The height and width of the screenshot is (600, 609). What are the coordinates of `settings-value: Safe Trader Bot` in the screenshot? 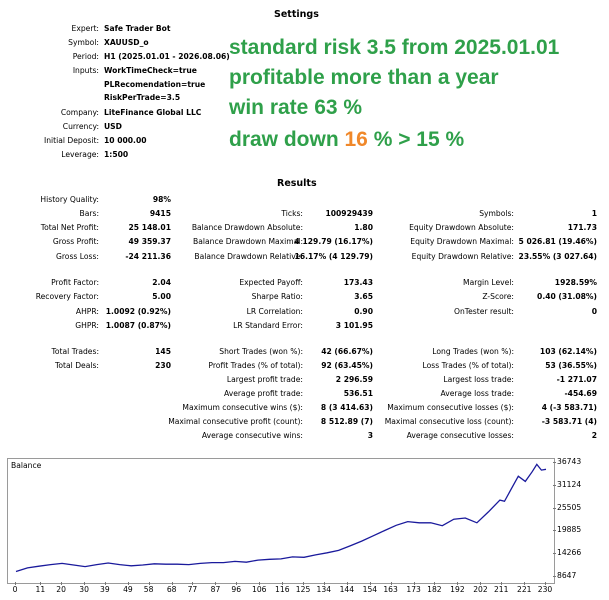 It's located at (137, 28).